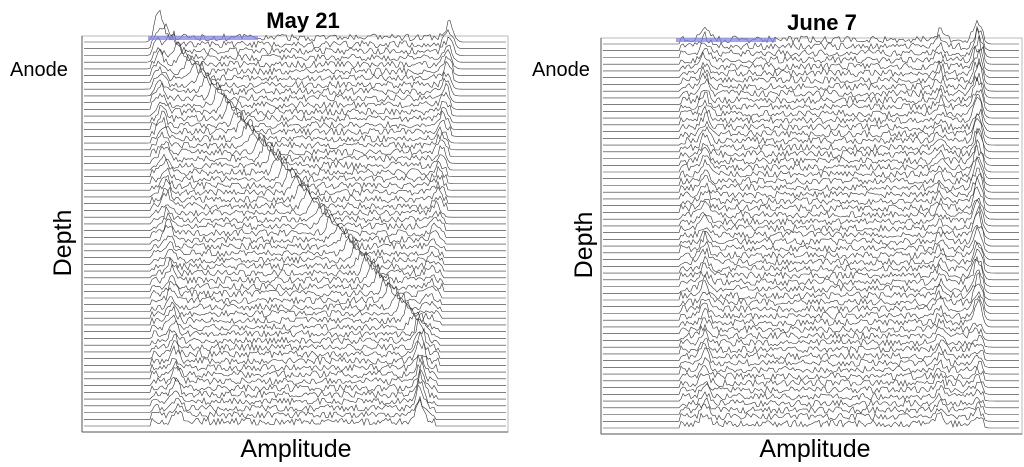 The image size is (1024, 467). Describe the element at coordinates (822, 22) in the screenshot. I see `panel-title: June 7` at that location.